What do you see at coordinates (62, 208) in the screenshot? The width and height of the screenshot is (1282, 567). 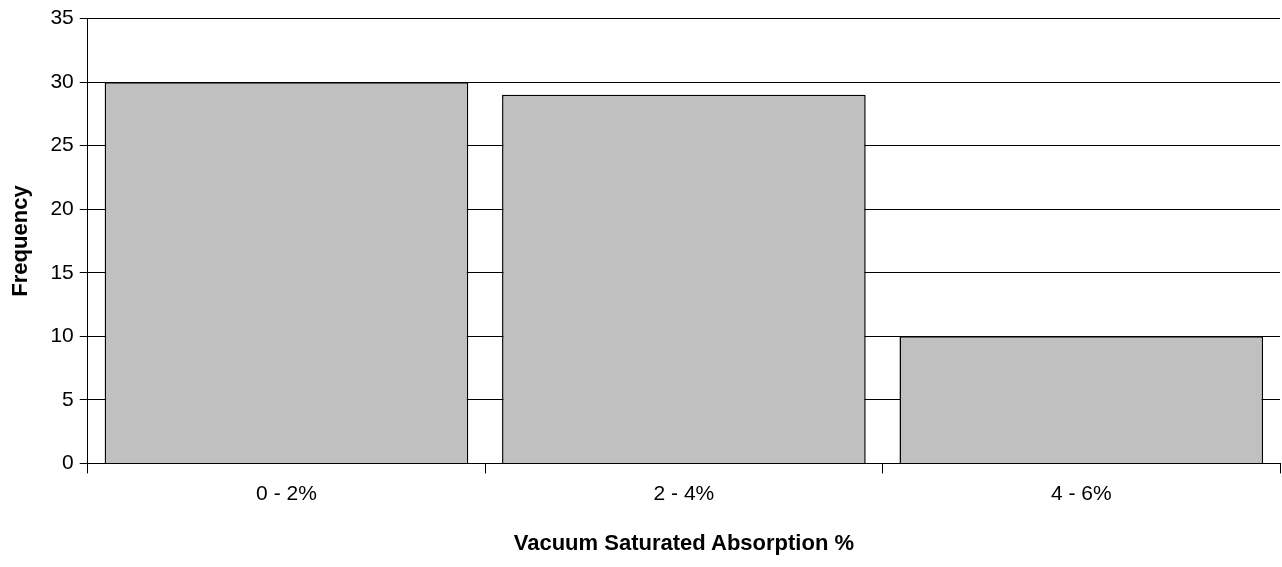 I see `y-tick-label: 20` at bounding box center [62, 208].